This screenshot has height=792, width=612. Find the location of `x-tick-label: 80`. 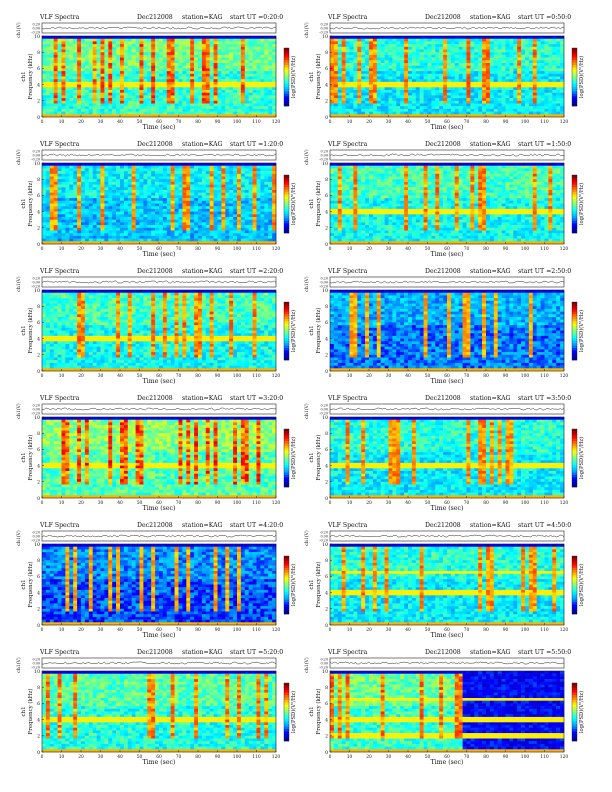

x-tick-label: 80 is located at coordinates (198, 122).